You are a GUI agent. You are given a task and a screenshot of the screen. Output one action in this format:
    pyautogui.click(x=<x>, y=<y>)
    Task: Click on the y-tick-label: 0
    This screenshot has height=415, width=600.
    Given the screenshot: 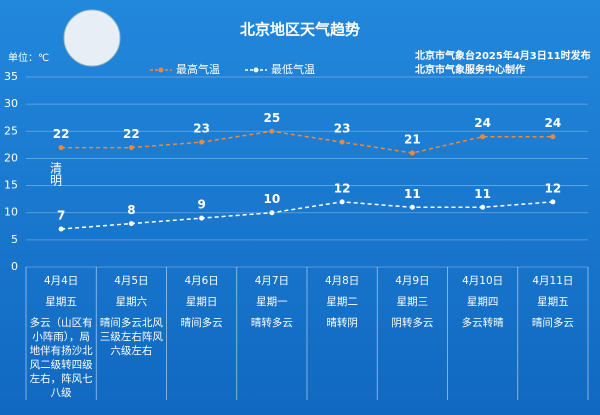 What is the action you would take?
    pyautogui.click(x=14, y=266)
    